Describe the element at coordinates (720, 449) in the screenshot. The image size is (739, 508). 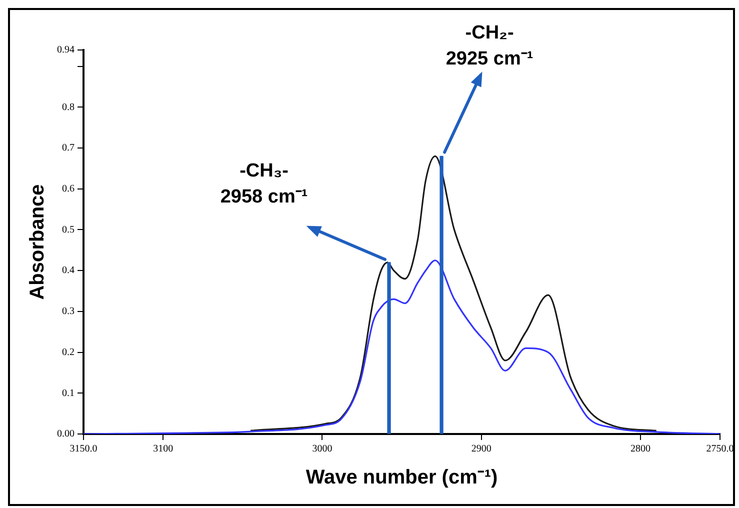
I see `x-tick-label: 2750.0` at that location.